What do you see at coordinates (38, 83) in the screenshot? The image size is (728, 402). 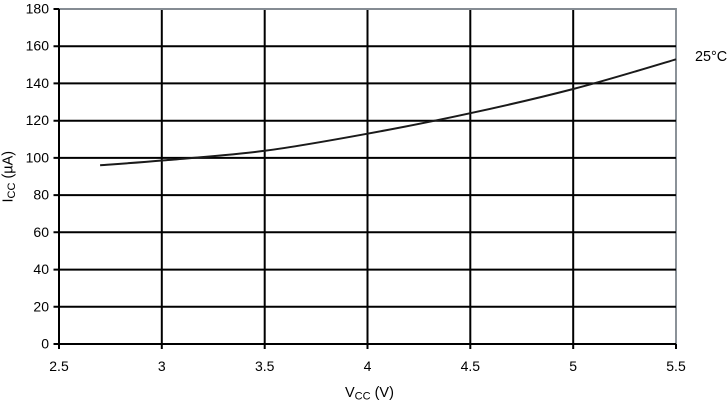 I see `svg-text: 140` at bounding box center [38, 83].